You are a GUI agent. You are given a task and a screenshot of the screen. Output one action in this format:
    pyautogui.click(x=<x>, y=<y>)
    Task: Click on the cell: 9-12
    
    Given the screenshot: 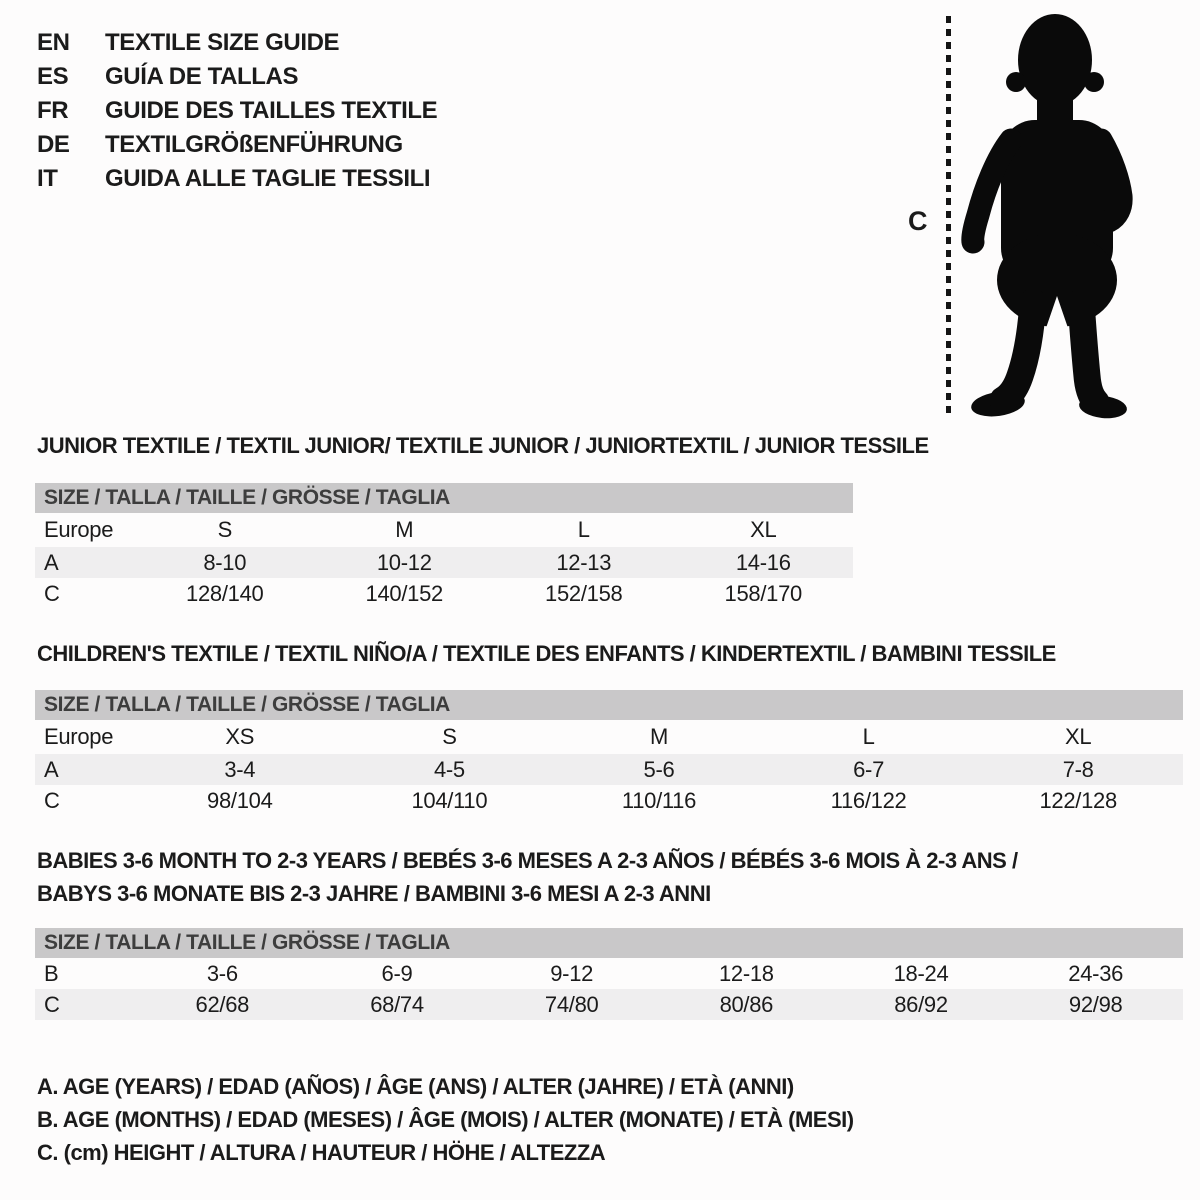 What is the action you would take?
    pyautogui.click(x=572, y=973)
    